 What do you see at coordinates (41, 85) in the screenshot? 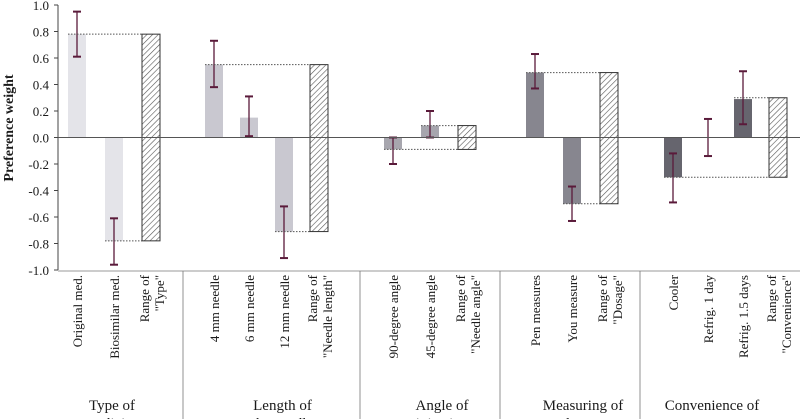
I see `y-tick-label: 0.4` at bounding box center [41, 85].